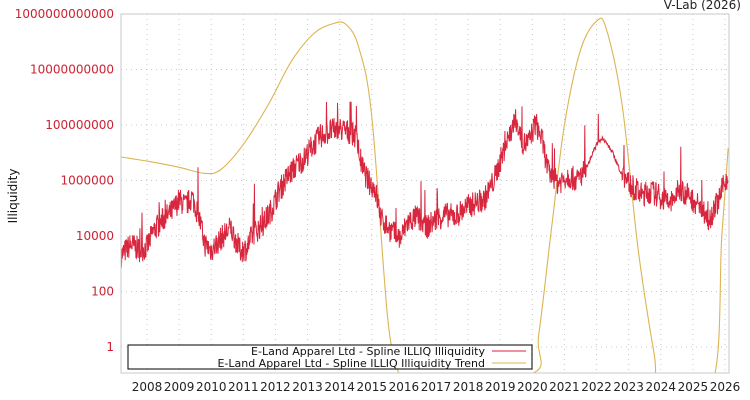 This screenshot has width=750, height=400. I want to click on x-tick-label: 2017, so click(436, 387).